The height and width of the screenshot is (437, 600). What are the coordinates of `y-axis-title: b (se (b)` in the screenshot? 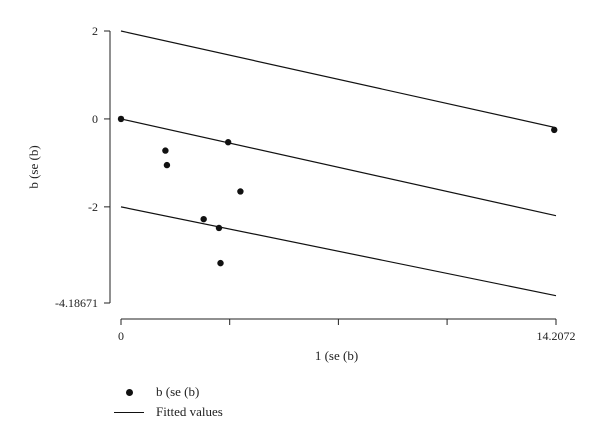 It's located at (33, 166).